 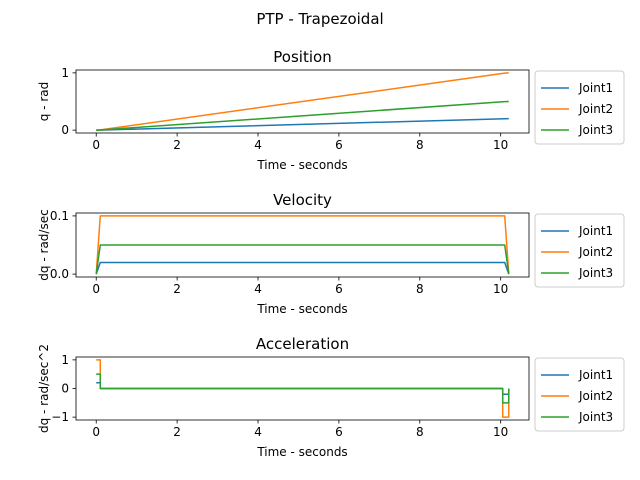 What do you see at coordinates (44, 244) in the screenshot?
I see `y-axis-label: dq - rad/sec` at bounding box center [44, 244].